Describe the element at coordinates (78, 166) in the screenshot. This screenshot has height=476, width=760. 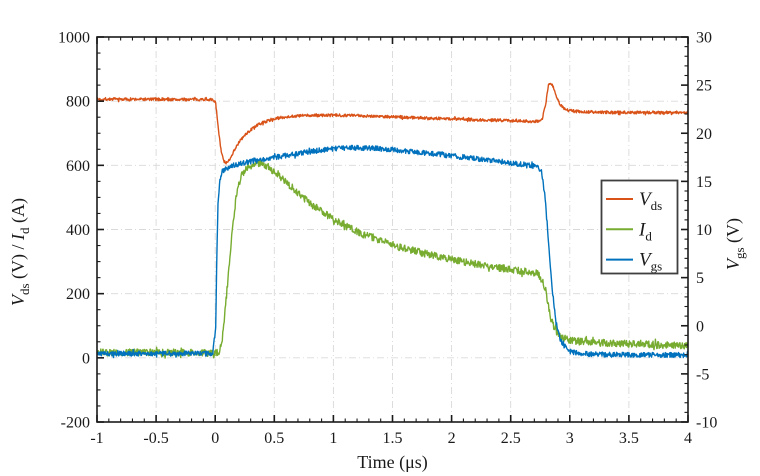
I see `y-left-tick-label: 600` at that location.